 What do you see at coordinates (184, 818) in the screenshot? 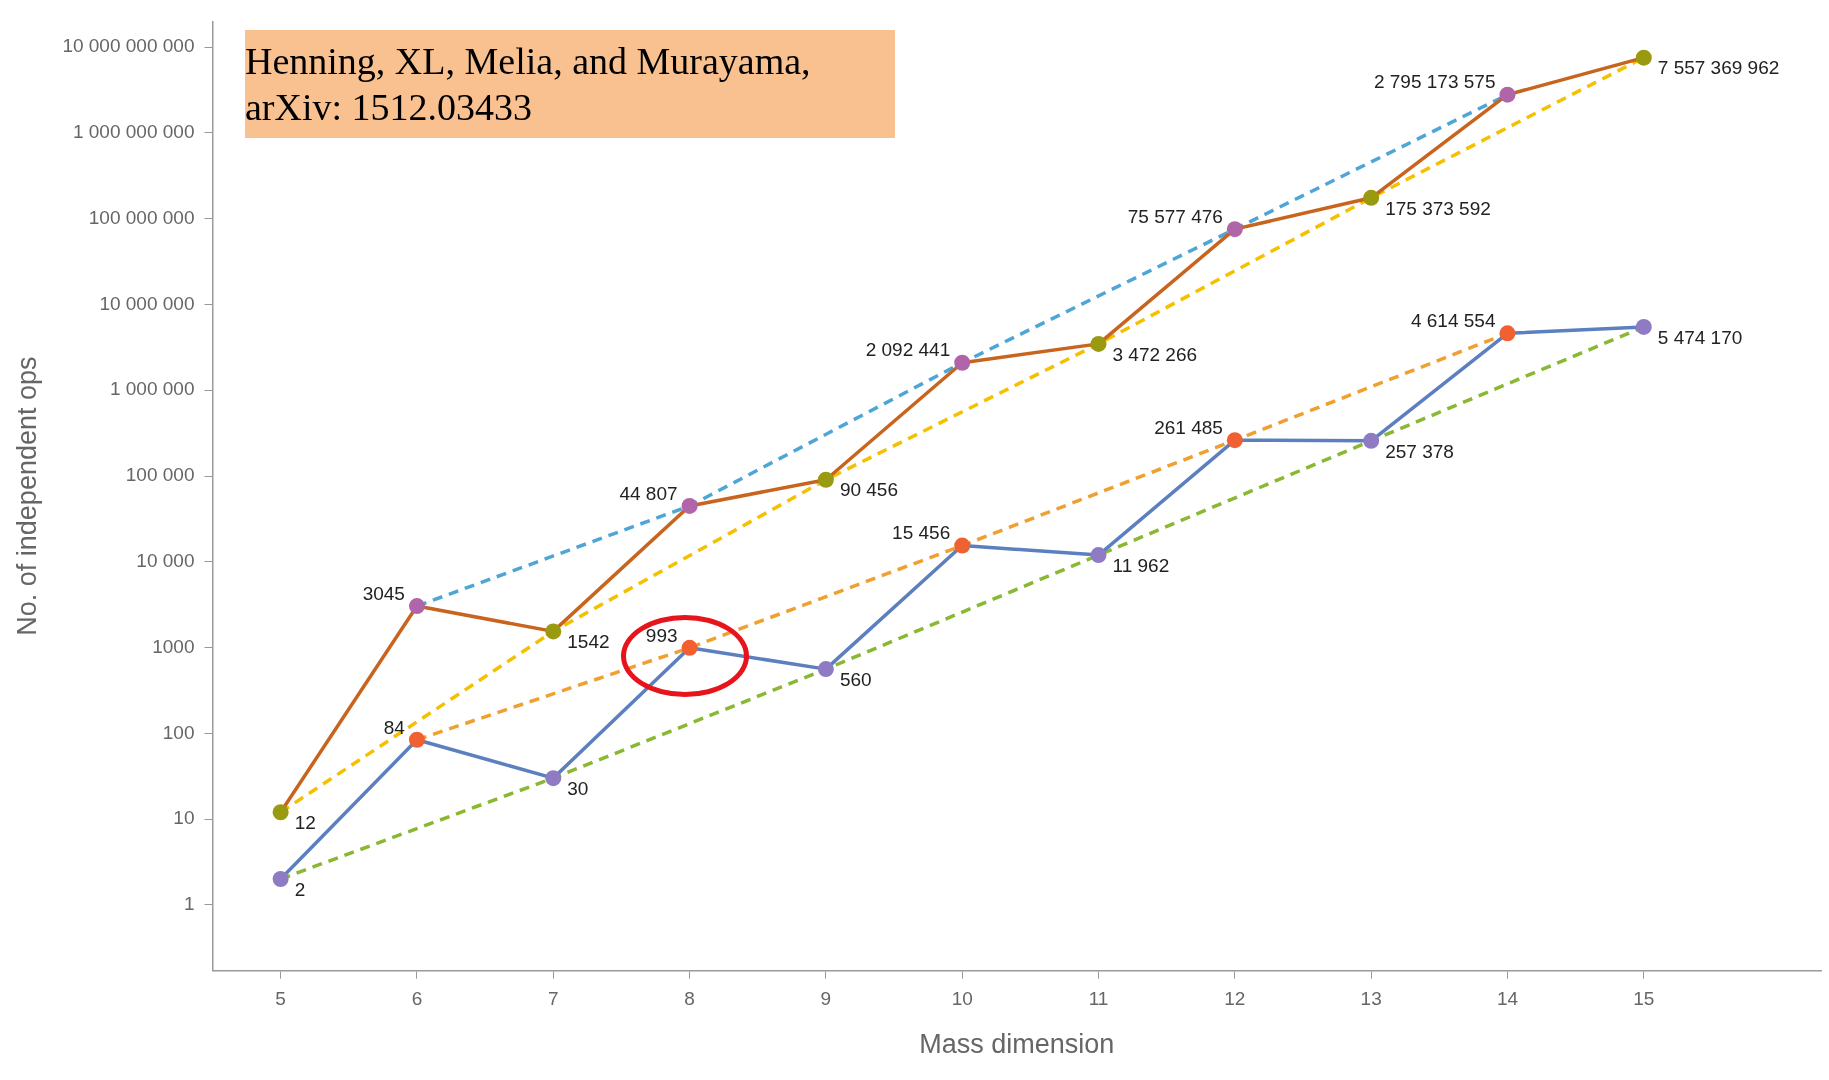
I see `y-tick-label: 10` at bounding box center [184, 818].